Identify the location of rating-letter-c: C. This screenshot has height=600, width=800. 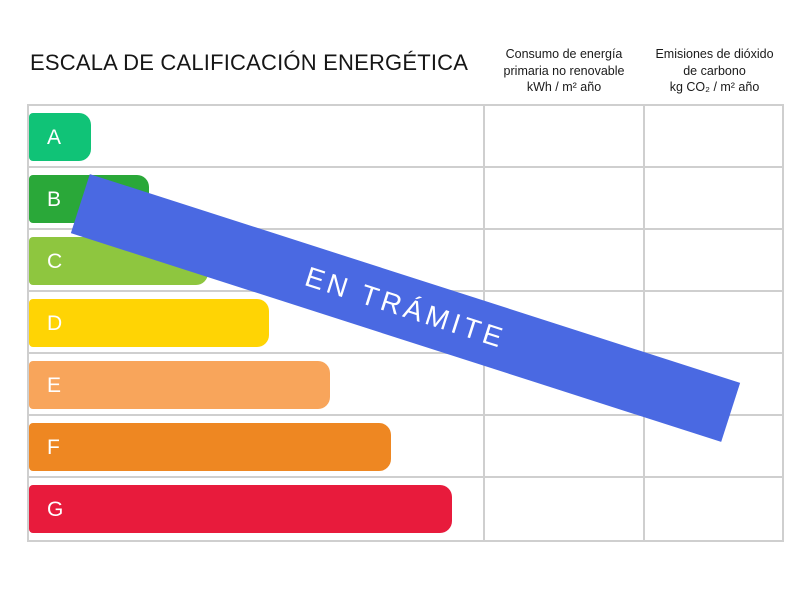
(55, 261).